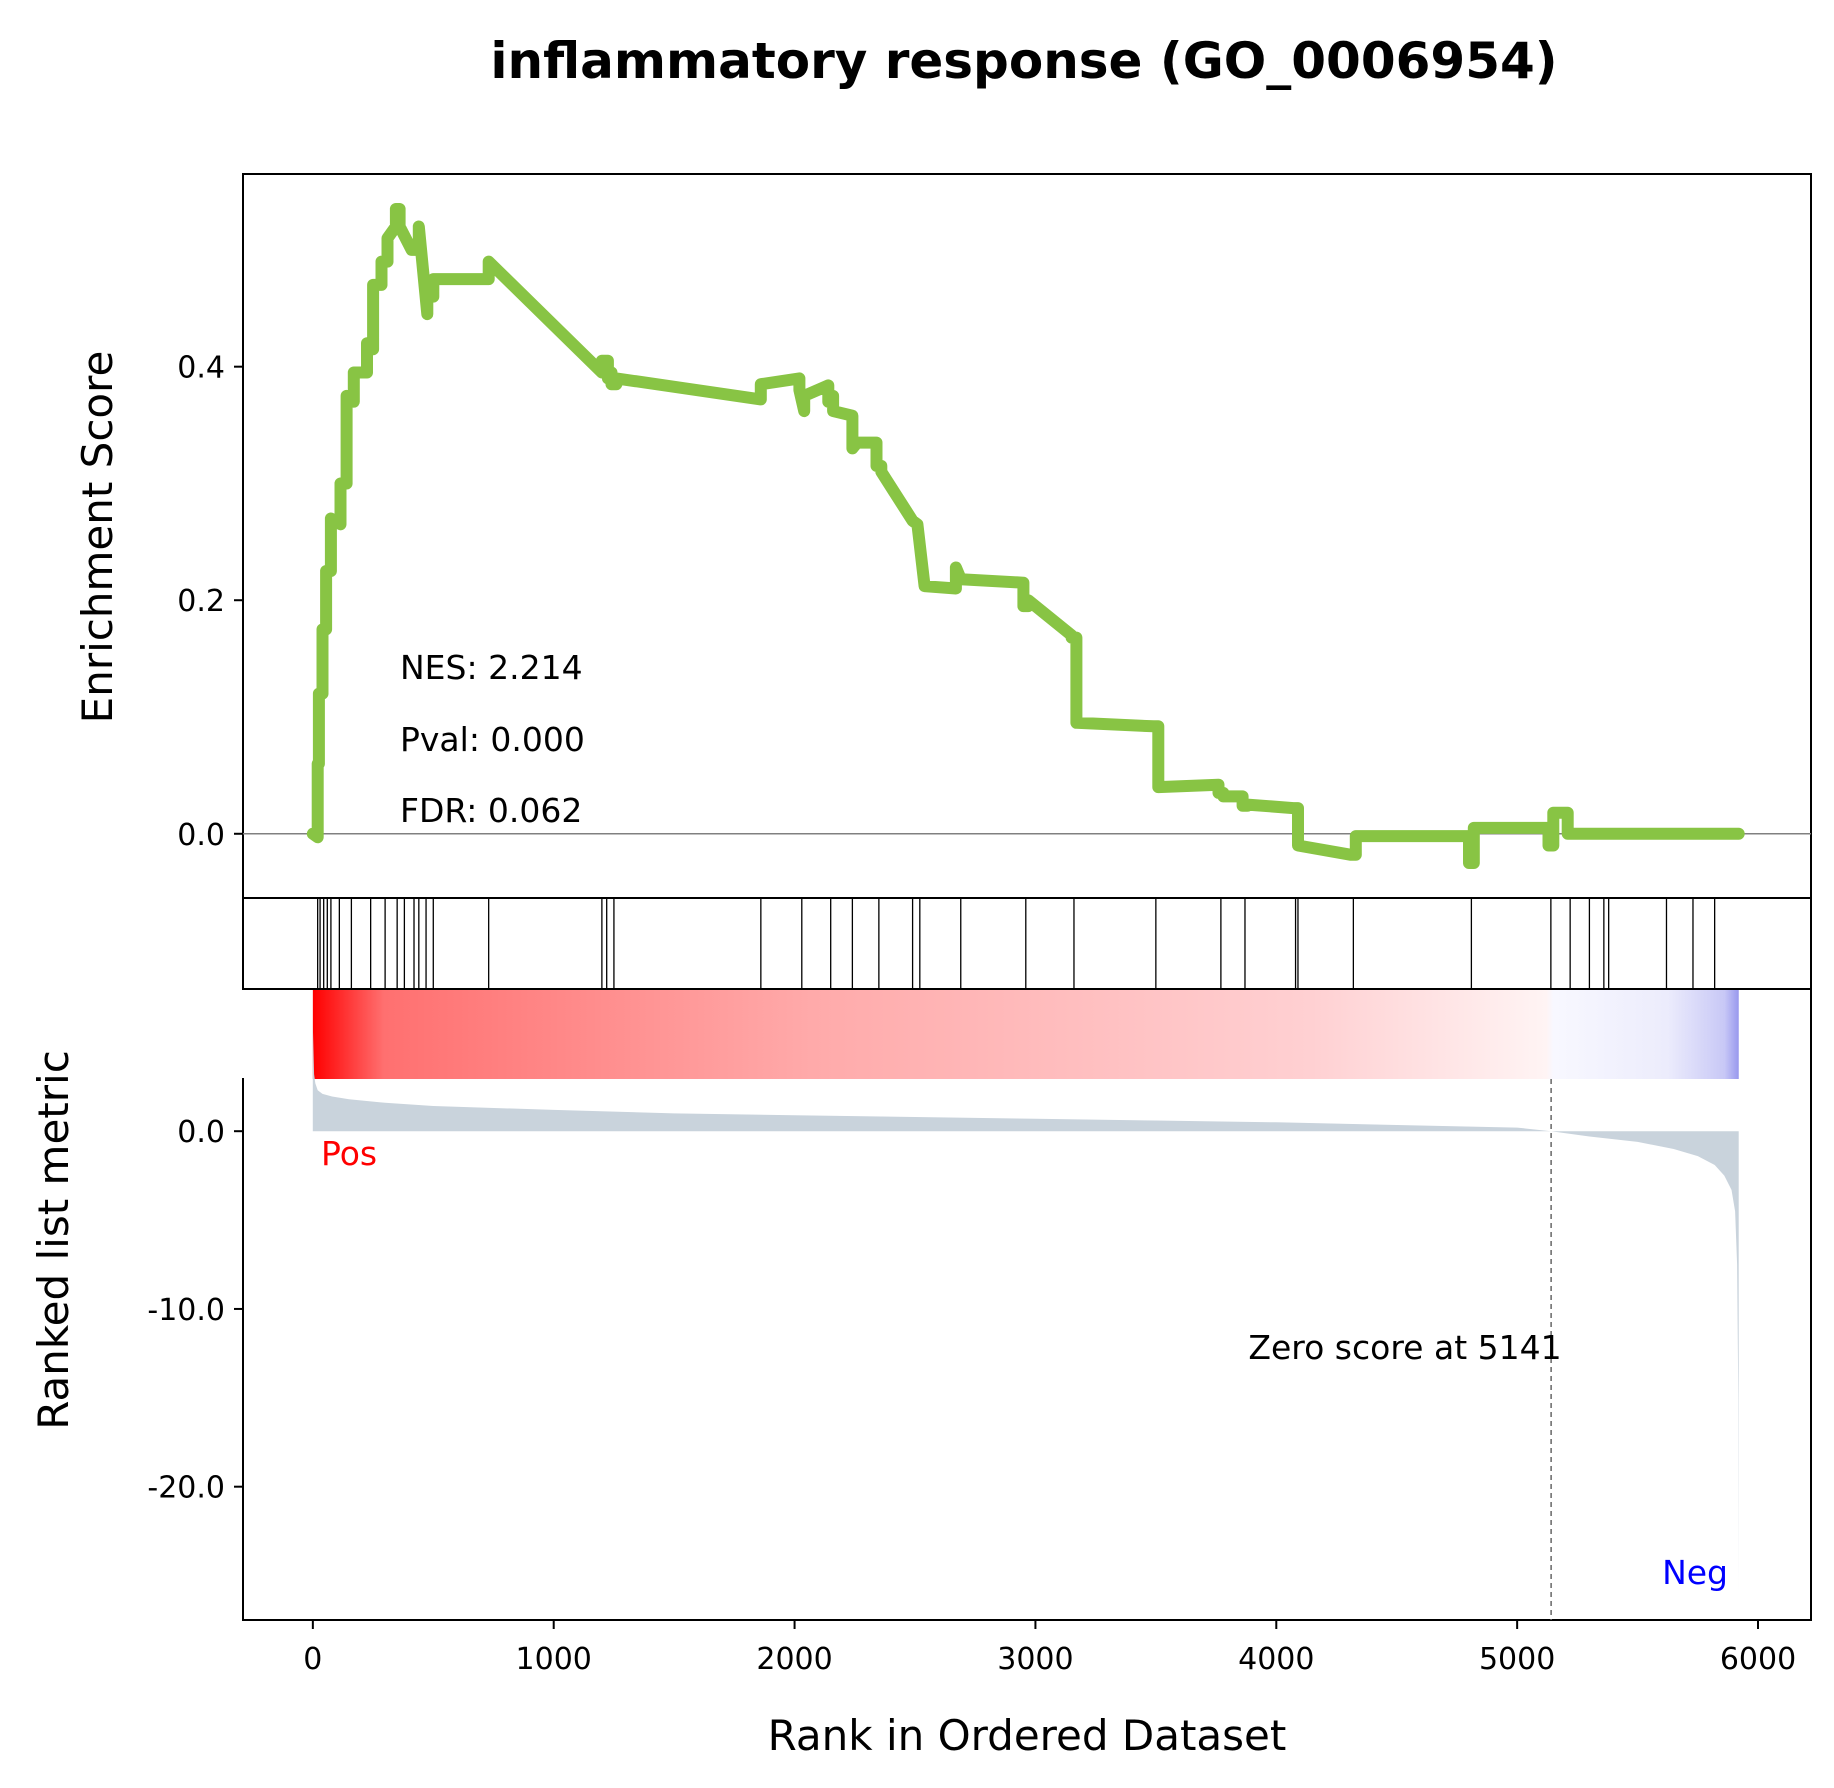  Describe the element at coordinates (349, 1153) in the screenshot. I see `pos-label: Pos` at that location.